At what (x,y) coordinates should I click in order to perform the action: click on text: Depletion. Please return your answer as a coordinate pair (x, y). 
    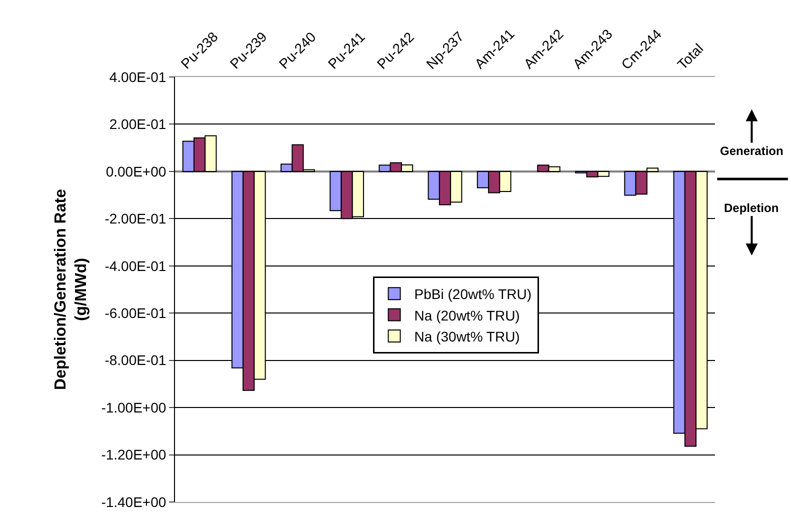
    Looking at the image, I should click on (751, 208).